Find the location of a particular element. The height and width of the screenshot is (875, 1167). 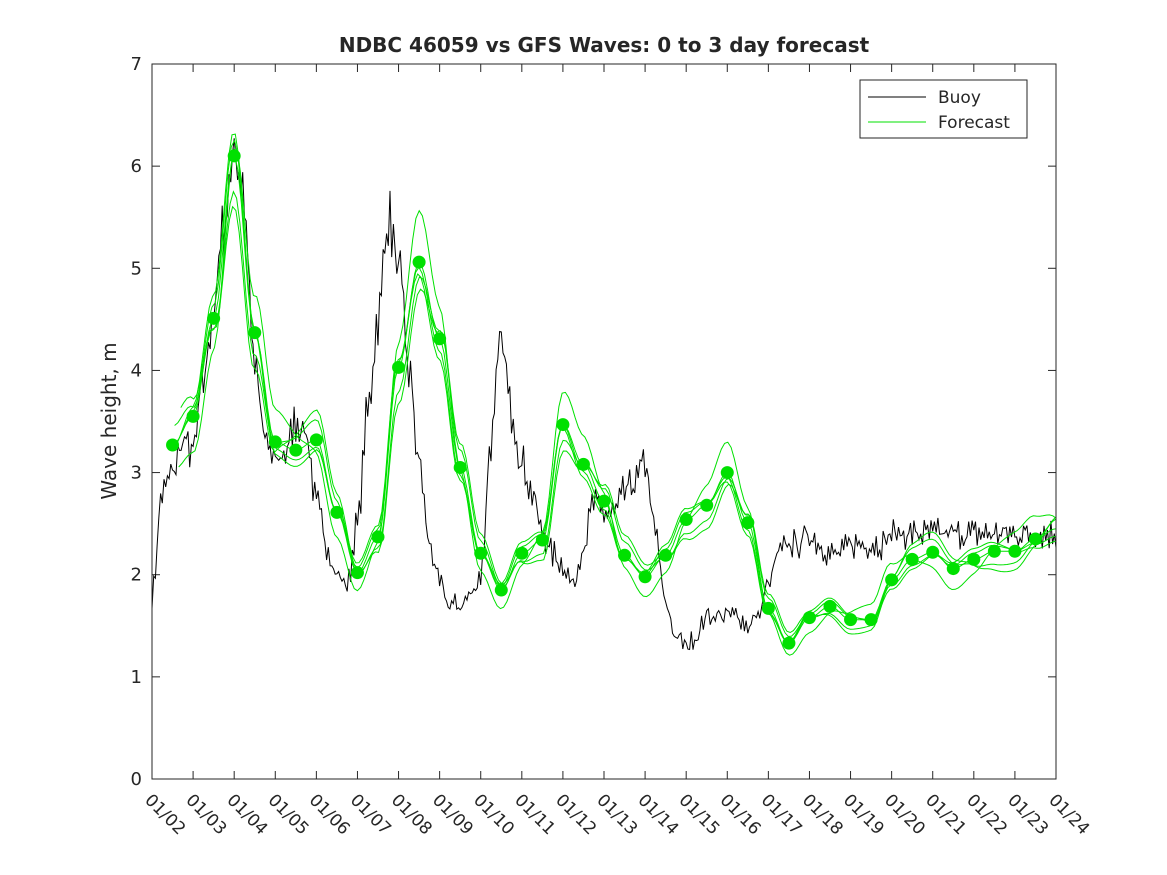

y-axis-label: Wave height, m is located at coordinates (109, 420).